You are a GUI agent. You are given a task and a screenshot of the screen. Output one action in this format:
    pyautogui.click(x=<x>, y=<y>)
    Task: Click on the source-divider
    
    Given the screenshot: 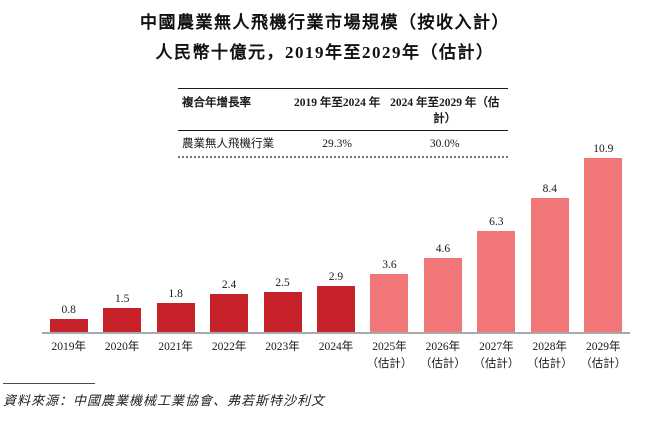 What is the action you would take?
    pyautogui.click(x=49, y=383)
    